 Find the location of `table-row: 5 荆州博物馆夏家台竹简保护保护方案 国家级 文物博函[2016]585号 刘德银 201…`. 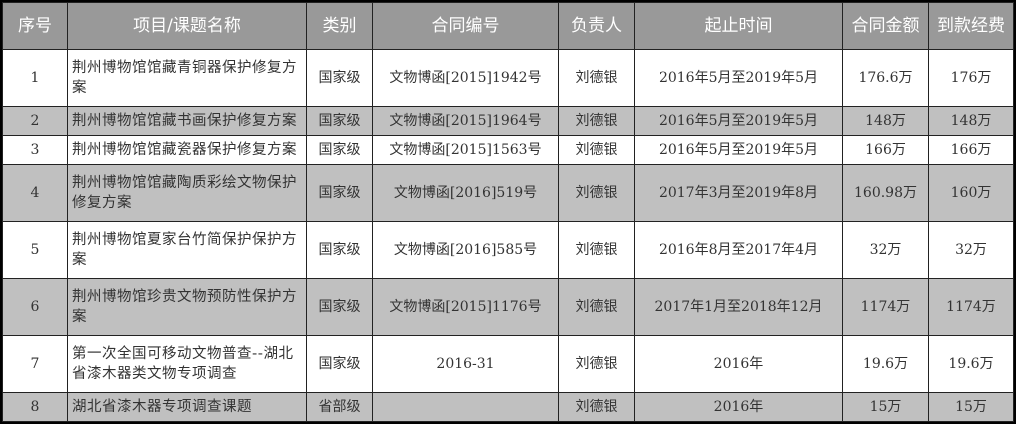

table-row: 5 荆州博物馆夏家台竹简保护保护方案 国家级 文物博函[2016]585号 刘德银 201… is located at coordinates (508, 250).